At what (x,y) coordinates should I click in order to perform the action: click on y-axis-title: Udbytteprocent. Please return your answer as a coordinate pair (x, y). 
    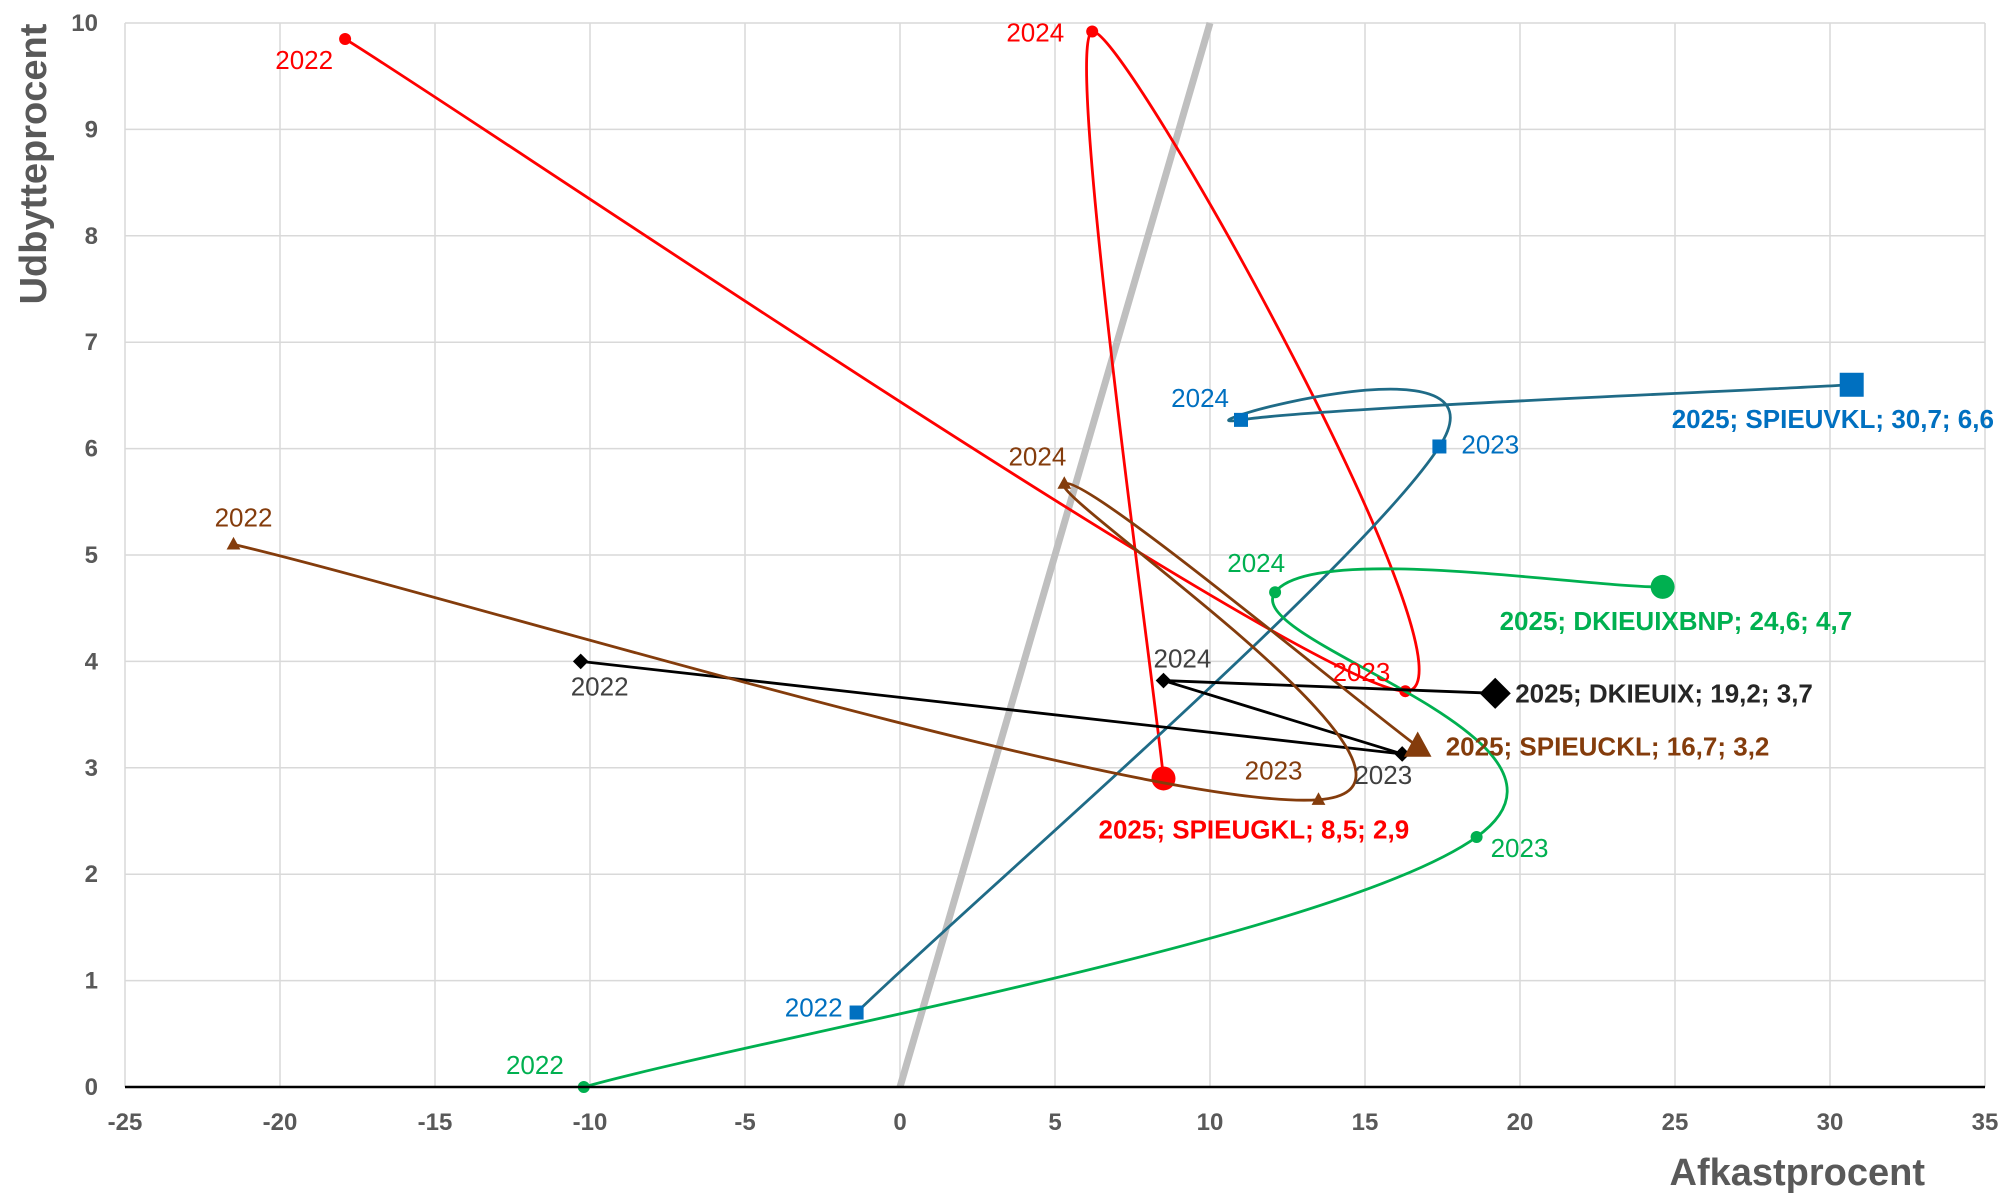
    Looking at the image, I should click on (34, 163).